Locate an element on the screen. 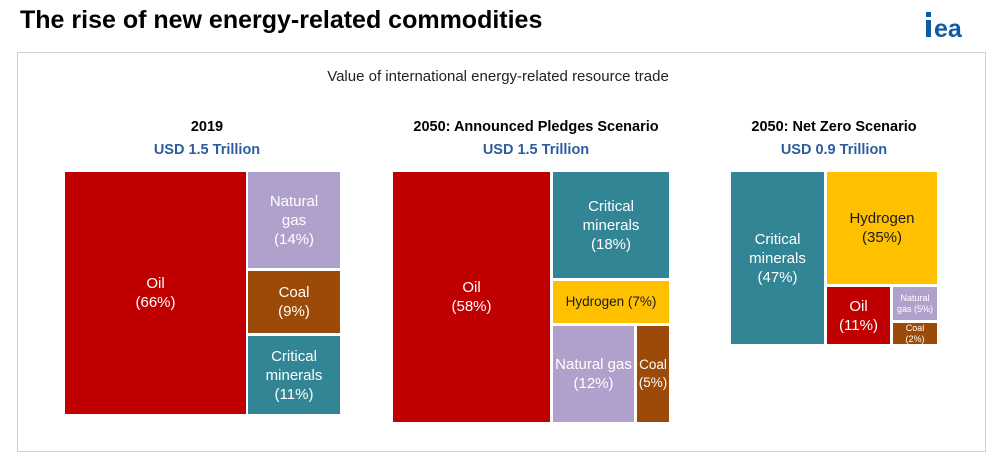 The height and width of the screenshot is (452, 1008). tile-hydrogen-panel-3: Hydrogen (35%) is located at coordinates (882, 228).